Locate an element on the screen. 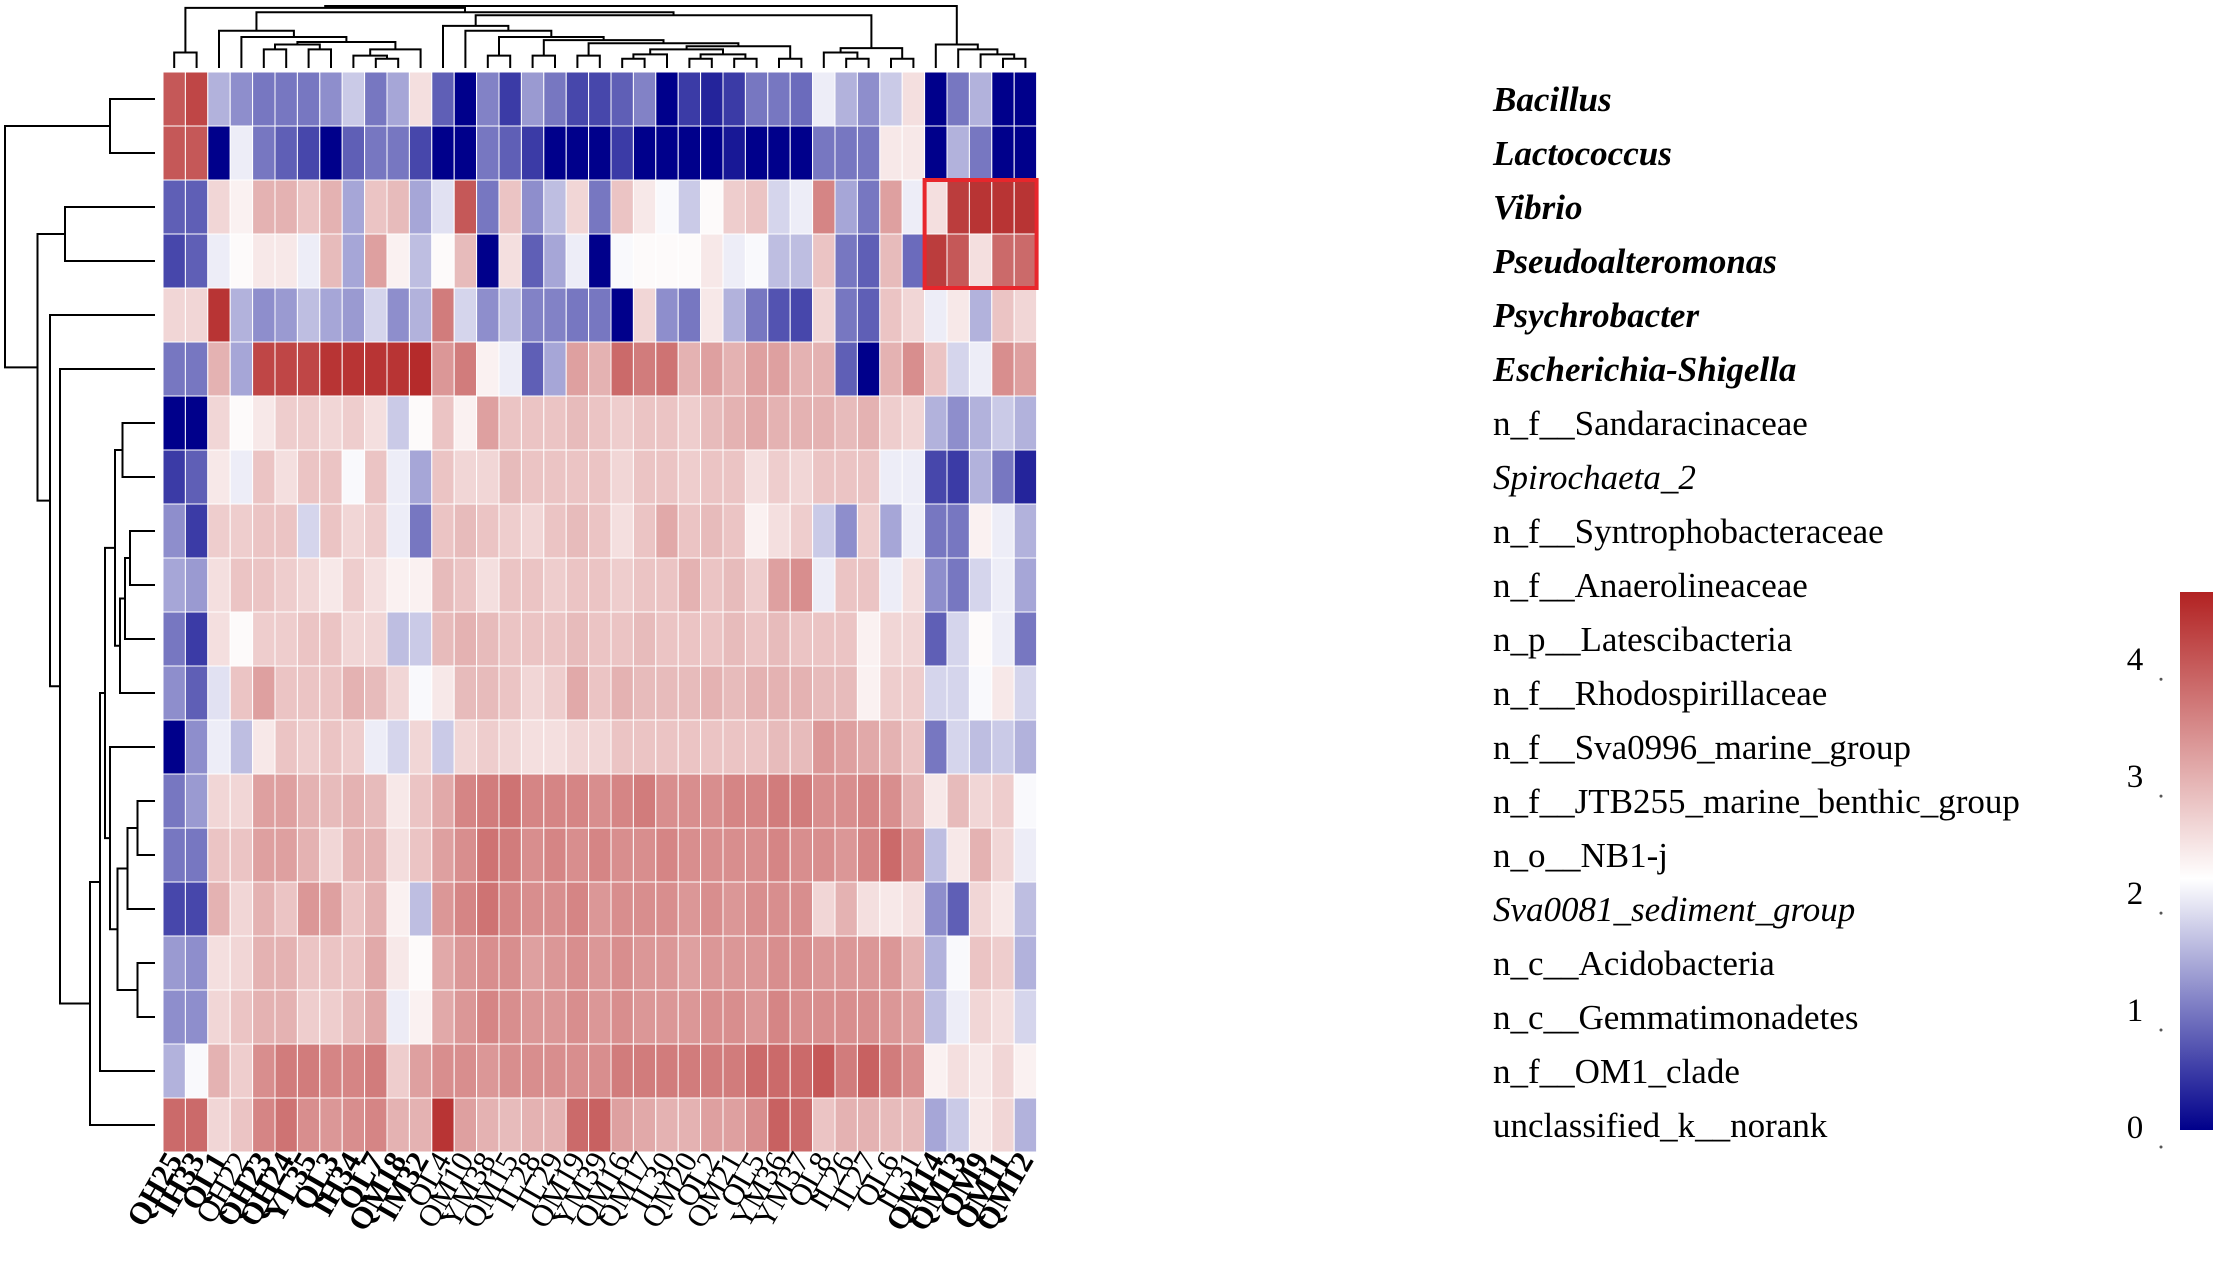 The height and width of the screenshot is (1271, 2221). heatmap-cell-n_f__Sva0996_marine_group-IM32 is located at coordinates (420, 747).